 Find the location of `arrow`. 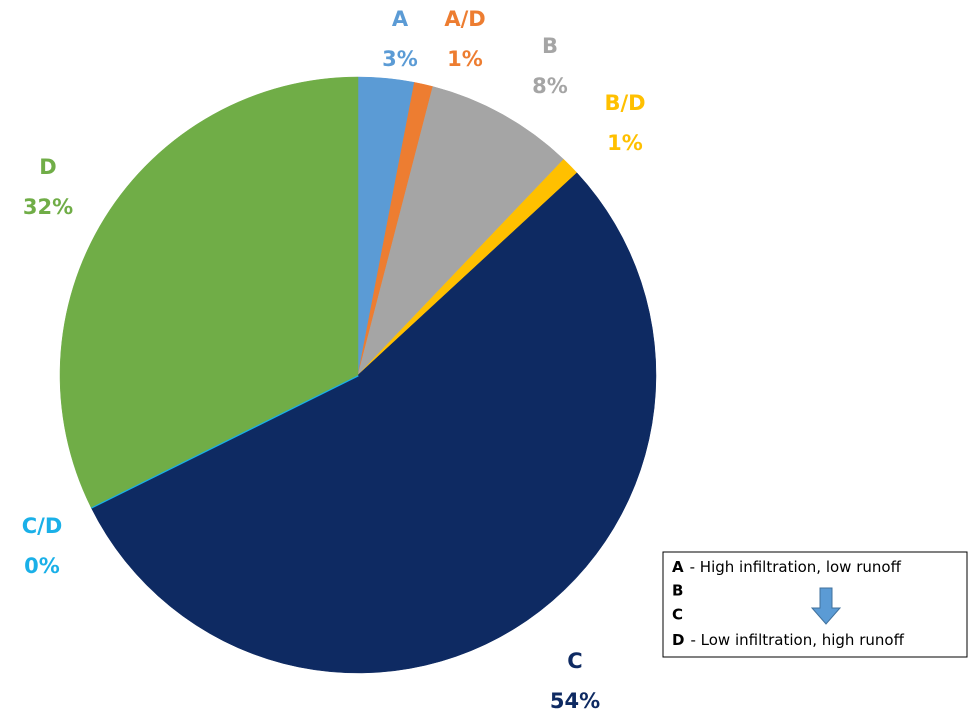

arrow is located at coordinates (826, 606).